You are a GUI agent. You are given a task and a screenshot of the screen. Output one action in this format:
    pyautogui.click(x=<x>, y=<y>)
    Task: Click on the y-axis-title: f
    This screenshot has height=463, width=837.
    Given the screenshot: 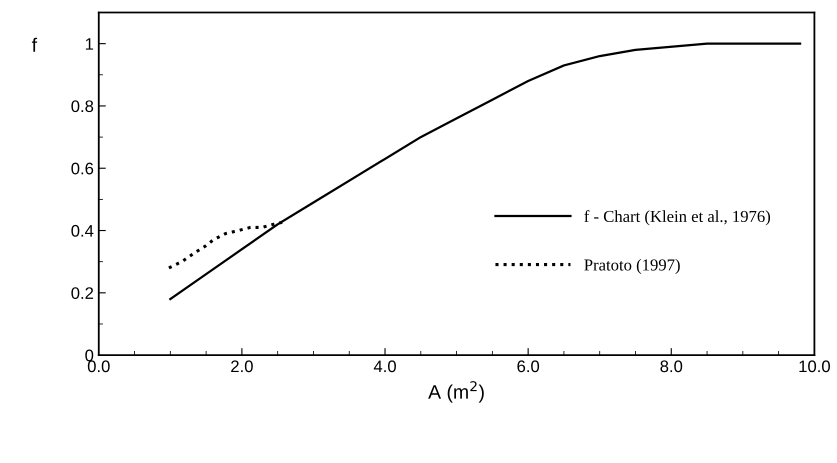 What is the action you would take?
    pyautogui.click(x=35, y=45)
    